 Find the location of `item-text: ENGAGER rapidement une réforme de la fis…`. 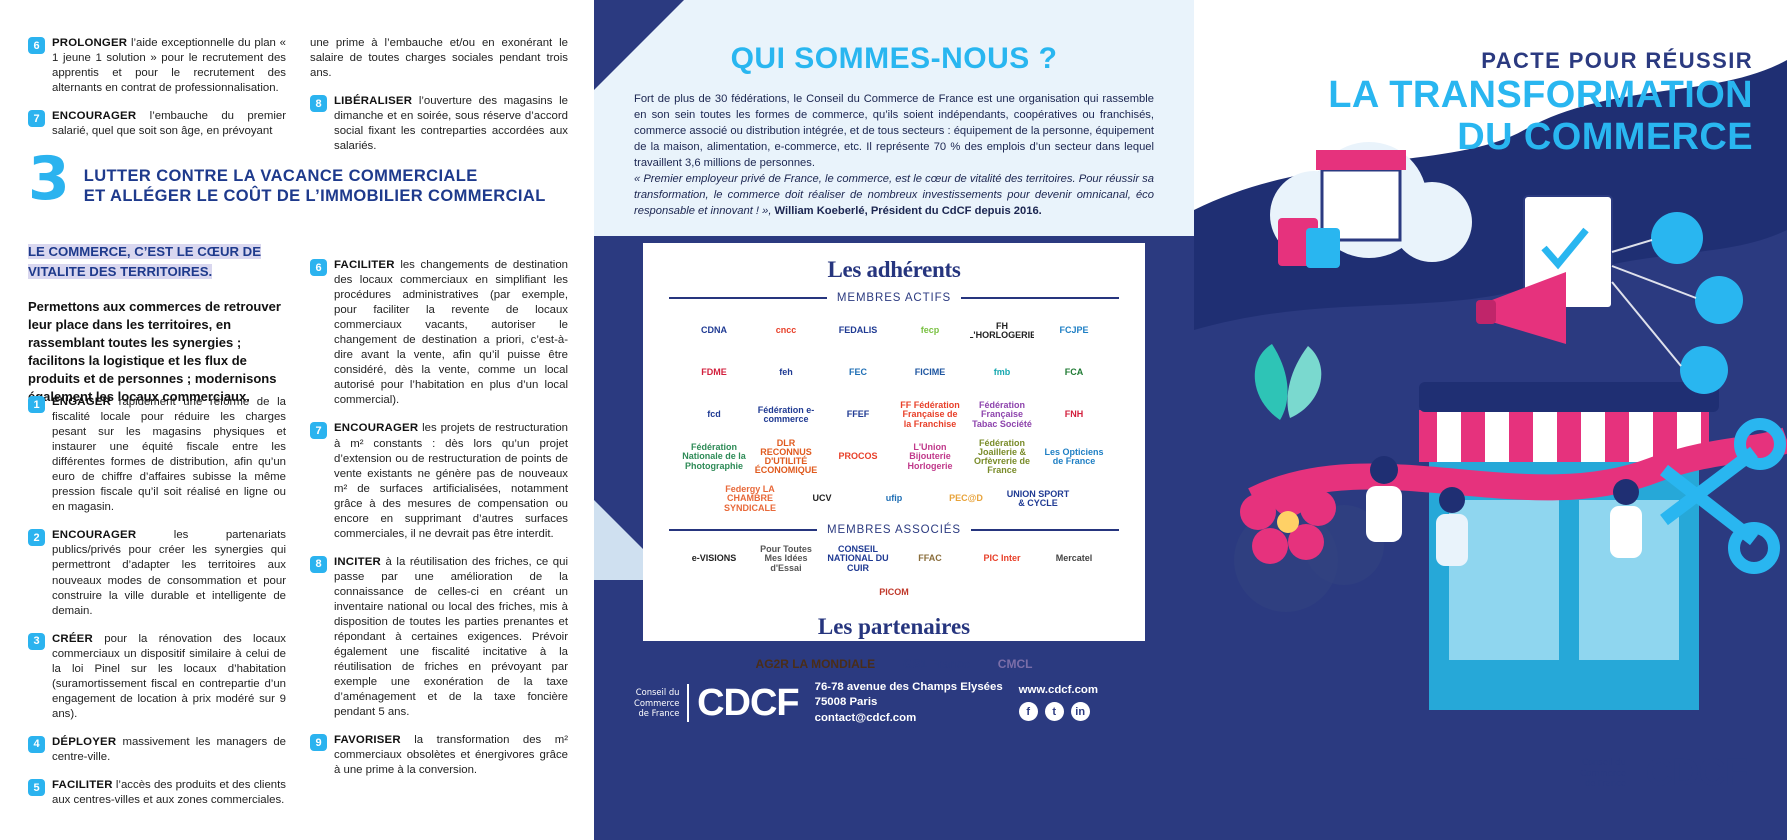

item-text: ENGAGER rapidement une réforme de la fis… is located at coordinates (169, 455).